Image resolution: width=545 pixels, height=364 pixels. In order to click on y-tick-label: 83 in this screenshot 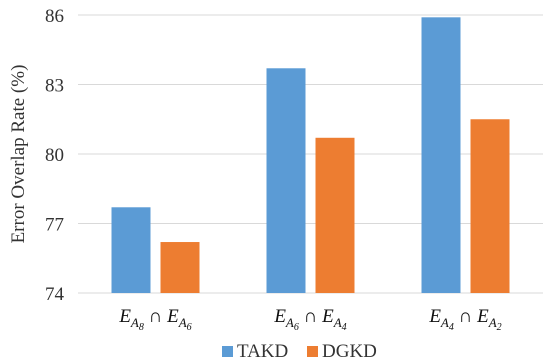, I will do `click(54, 86)`.